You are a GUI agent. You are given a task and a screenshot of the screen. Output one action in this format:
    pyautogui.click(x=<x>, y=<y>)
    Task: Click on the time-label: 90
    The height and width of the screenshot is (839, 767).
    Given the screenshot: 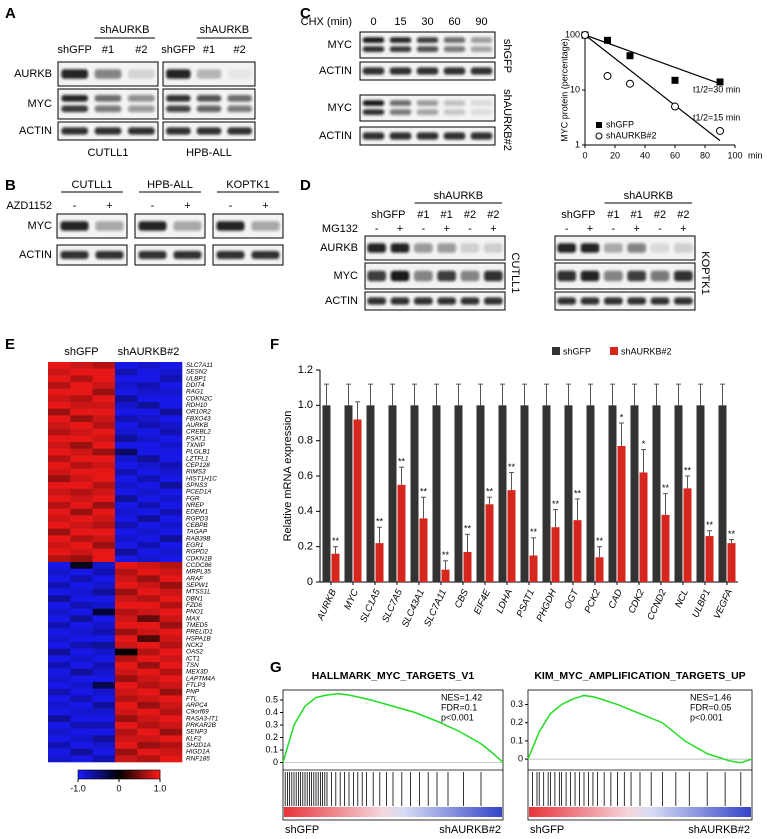 What is the action you would take?
    pyautogui.click(x=481, y=22)
    